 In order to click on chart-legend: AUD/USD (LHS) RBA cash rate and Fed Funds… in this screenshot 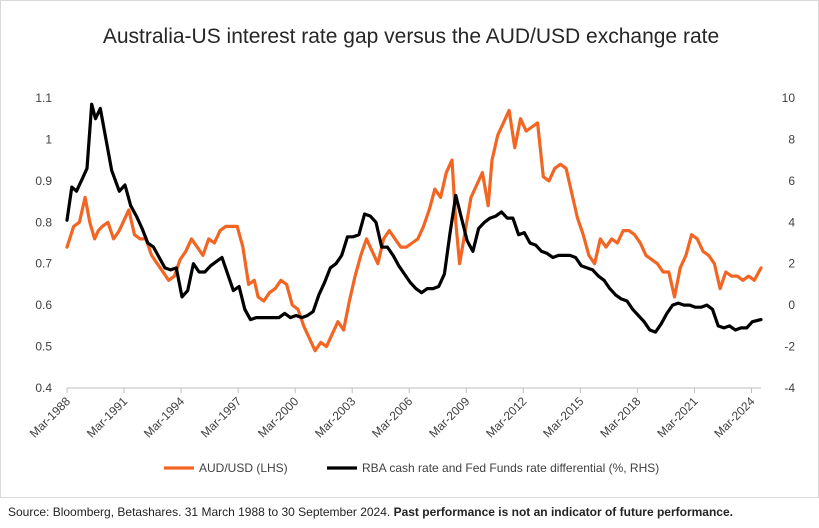, I will do `click(411, 468)`.